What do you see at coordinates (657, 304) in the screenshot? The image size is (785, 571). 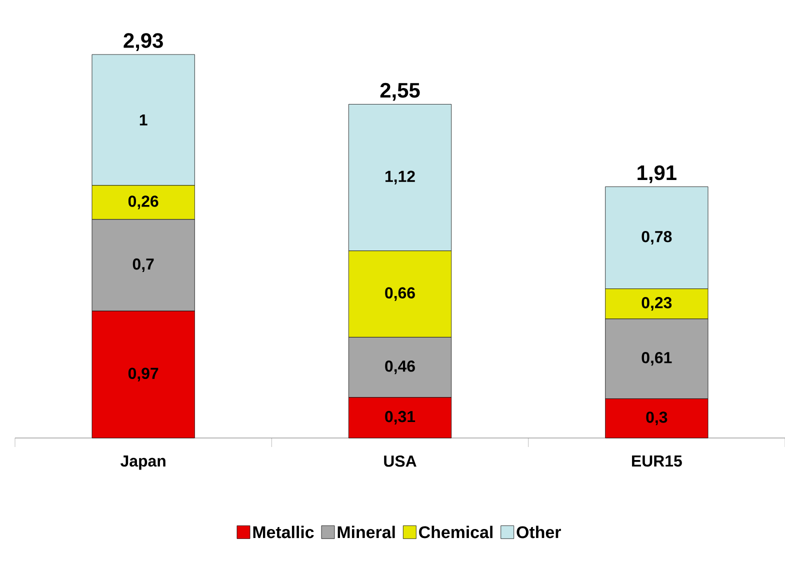 I see `data-label: 0,23` at bounding box center [657, 304].